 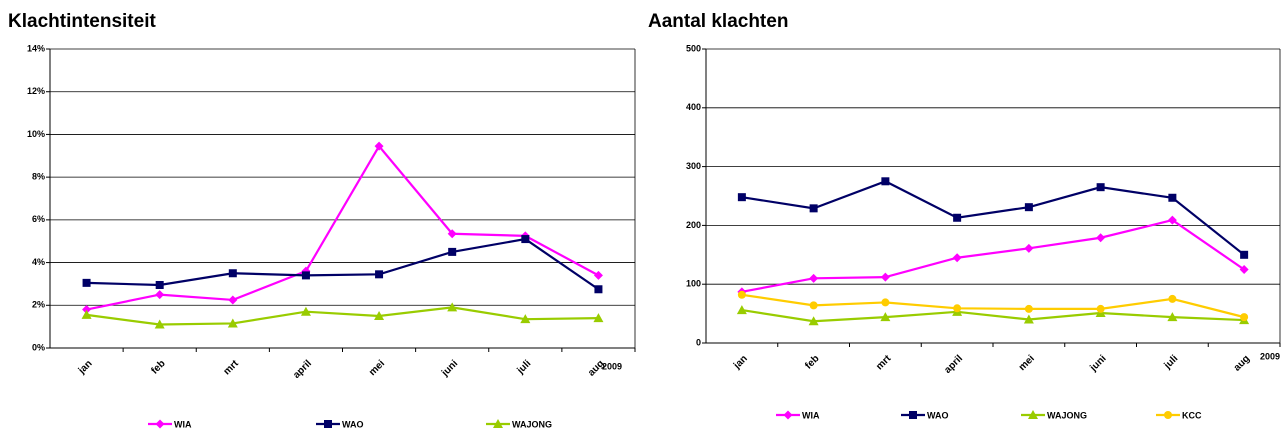 I want to click on y-tick-label: 8%, so click(x=38, y=177).